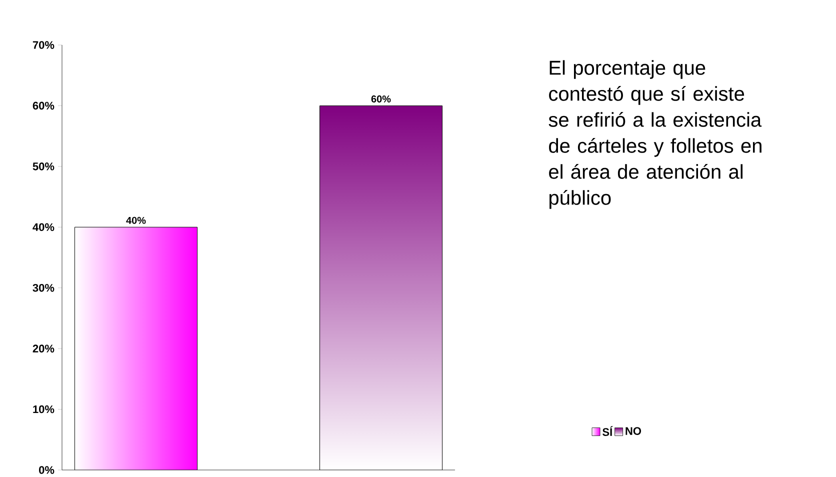 The width and height of the screenshot is (836, 477). What do you see at coordinates (43, 106) in the screenshot?
I see `y-tick-label: 60%` at bounding box center [43, 106].